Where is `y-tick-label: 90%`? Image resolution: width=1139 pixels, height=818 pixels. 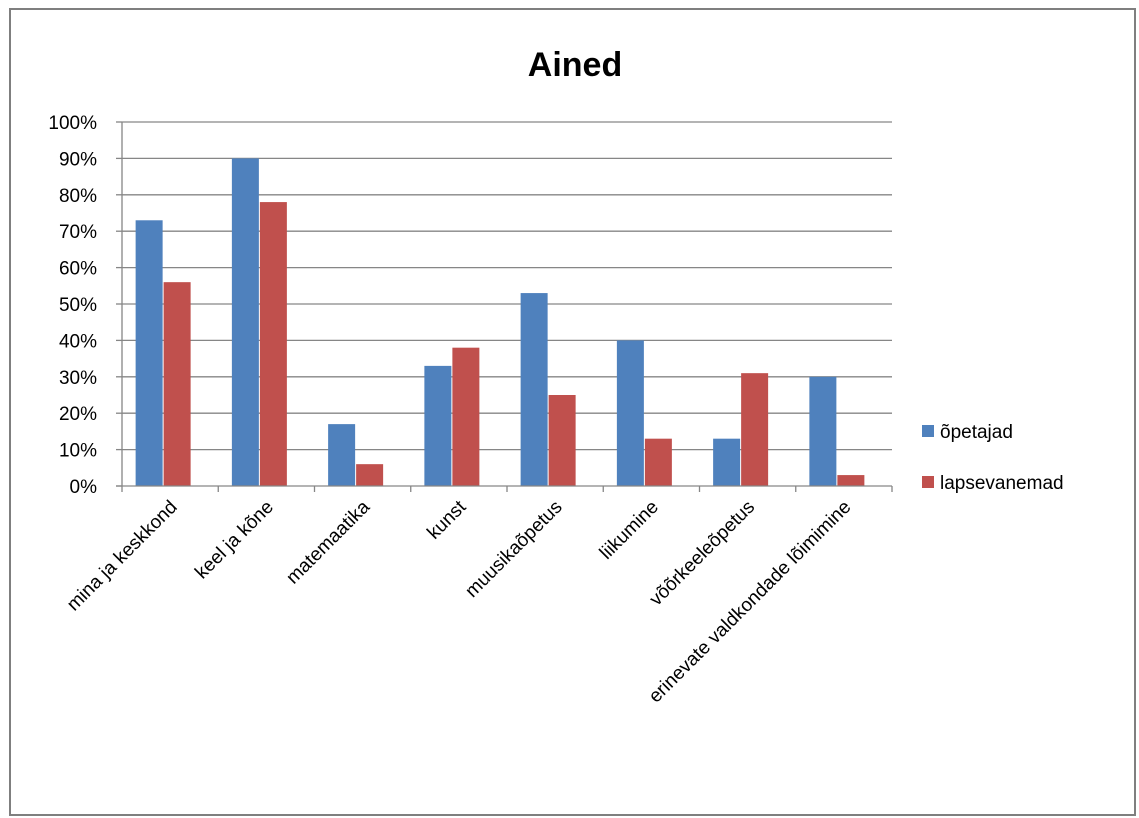
y-tick-label: 90% is located at coordinates (78, 159).